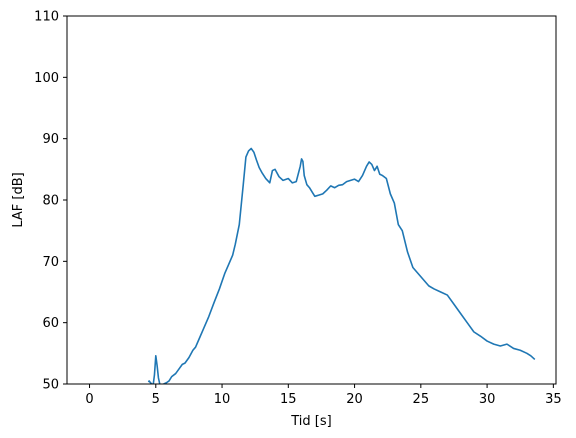  Describe the element at coordinates (421, 399) in the screenshot. I see `x-tick-label: 25` at that location.